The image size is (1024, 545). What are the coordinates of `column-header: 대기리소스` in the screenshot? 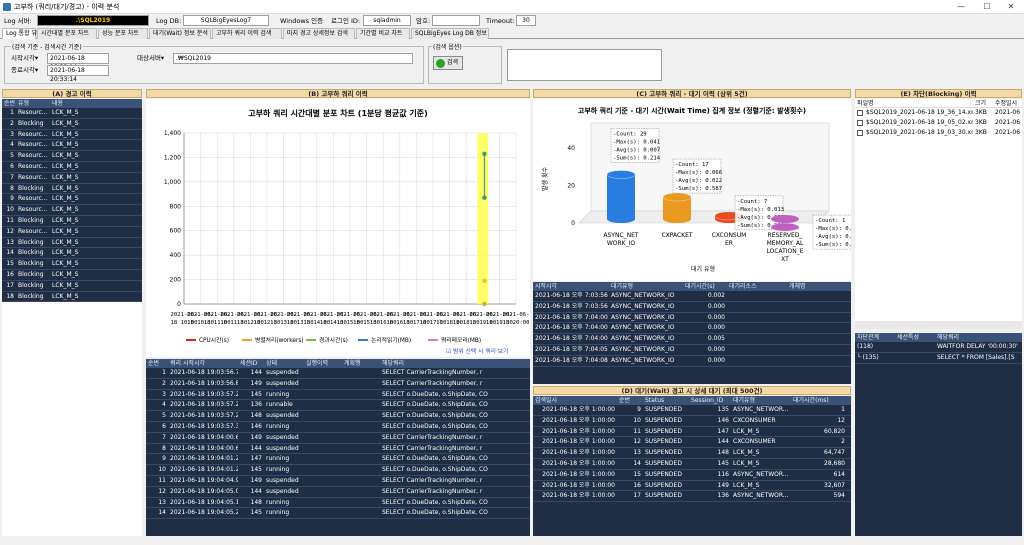 It's located at (743, 286).